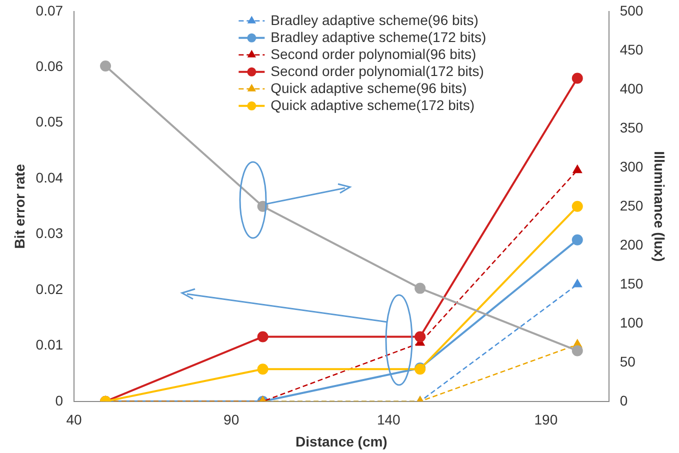 The height and width of the screenshot is (453, 679). Describe the element at coordinates (624, 400) in the screenshot. I see `y2-tick-label: 0` at that location.